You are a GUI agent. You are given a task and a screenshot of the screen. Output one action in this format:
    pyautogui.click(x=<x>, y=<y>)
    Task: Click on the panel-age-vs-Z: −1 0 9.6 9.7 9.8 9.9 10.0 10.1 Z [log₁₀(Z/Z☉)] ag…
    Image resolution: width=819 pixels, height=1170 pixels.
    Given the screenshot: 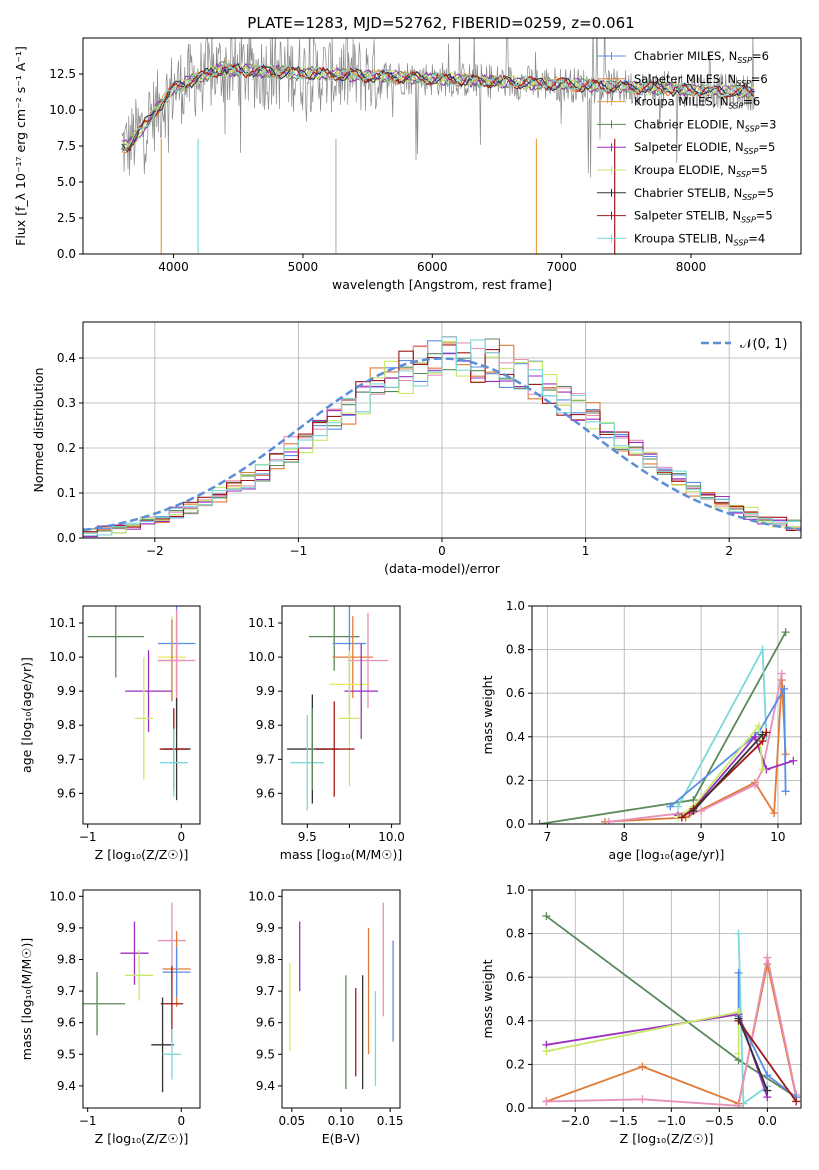 What is the action you would take?
    pyautogui.click(x=110, y=733)
    